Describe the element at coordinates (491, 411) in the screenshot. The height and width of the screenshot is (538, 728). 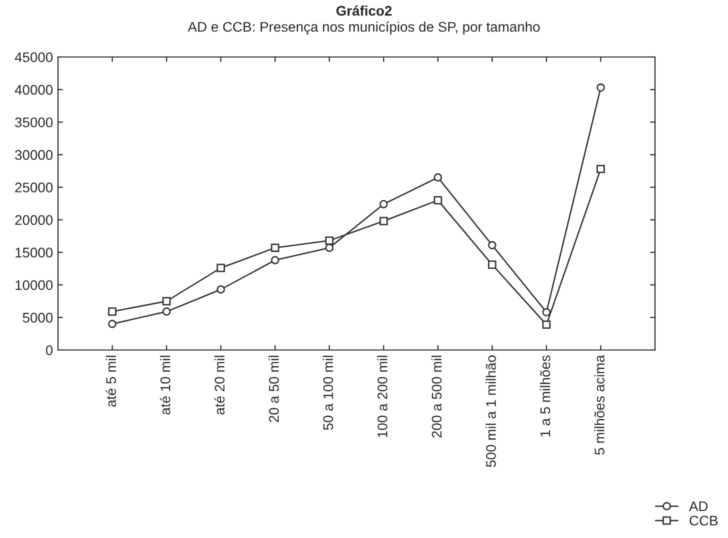
I see `x-tick-label: 500 mil a 1 milhão` at that location.